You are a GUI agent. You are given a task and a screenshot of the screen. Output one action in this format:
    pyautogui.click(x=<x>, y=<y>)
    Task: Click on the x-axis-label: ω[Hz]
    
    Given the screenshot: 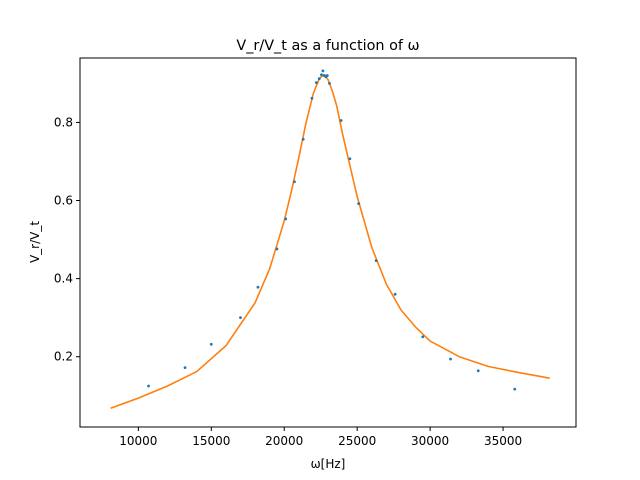 What is the action you would take?
    pyautogui.click(x=328, y=464)
    